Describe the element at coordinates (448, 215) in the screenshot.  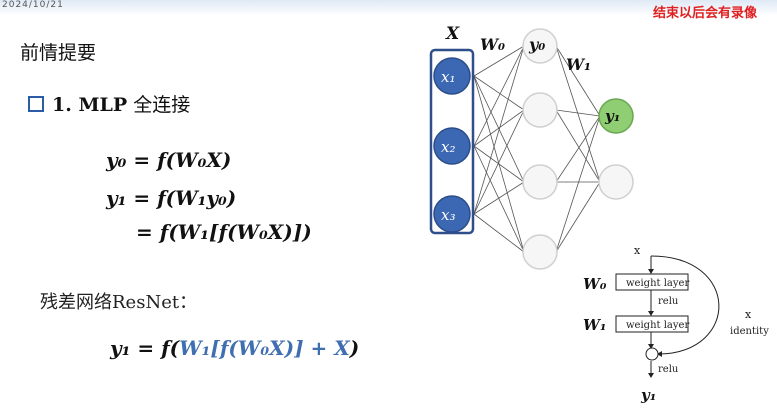
I see `input-node-3-label: x₃` at that location.